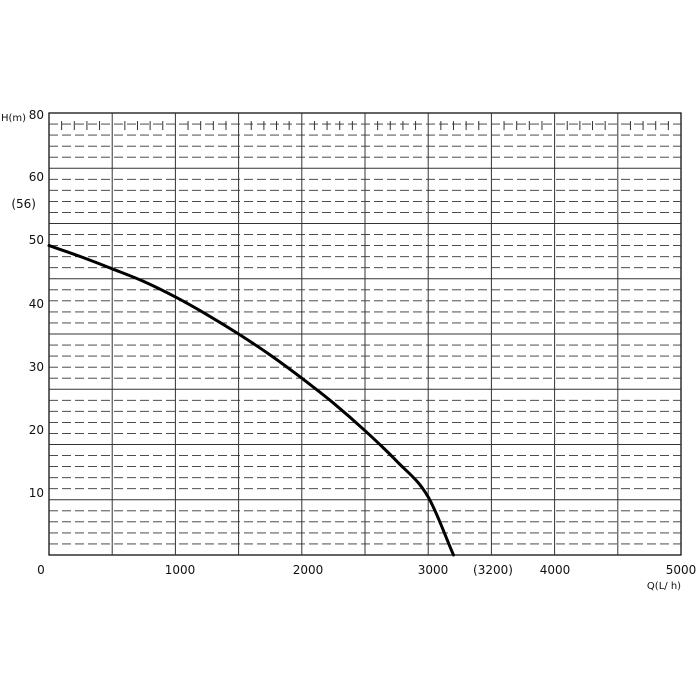 This screenshot has height=700, width=700. What do you see at coordinates (36, 493) in the screenshot?
I see `y-tick-label-10: 10` at bounding box center [36, 493].